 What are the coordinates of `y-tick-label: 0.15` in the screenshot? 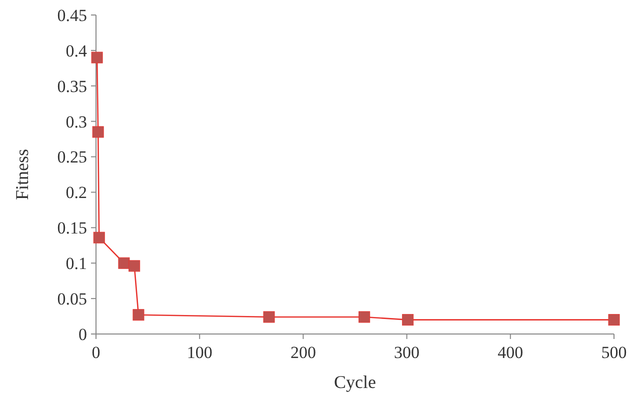 It's located at (72, 228).